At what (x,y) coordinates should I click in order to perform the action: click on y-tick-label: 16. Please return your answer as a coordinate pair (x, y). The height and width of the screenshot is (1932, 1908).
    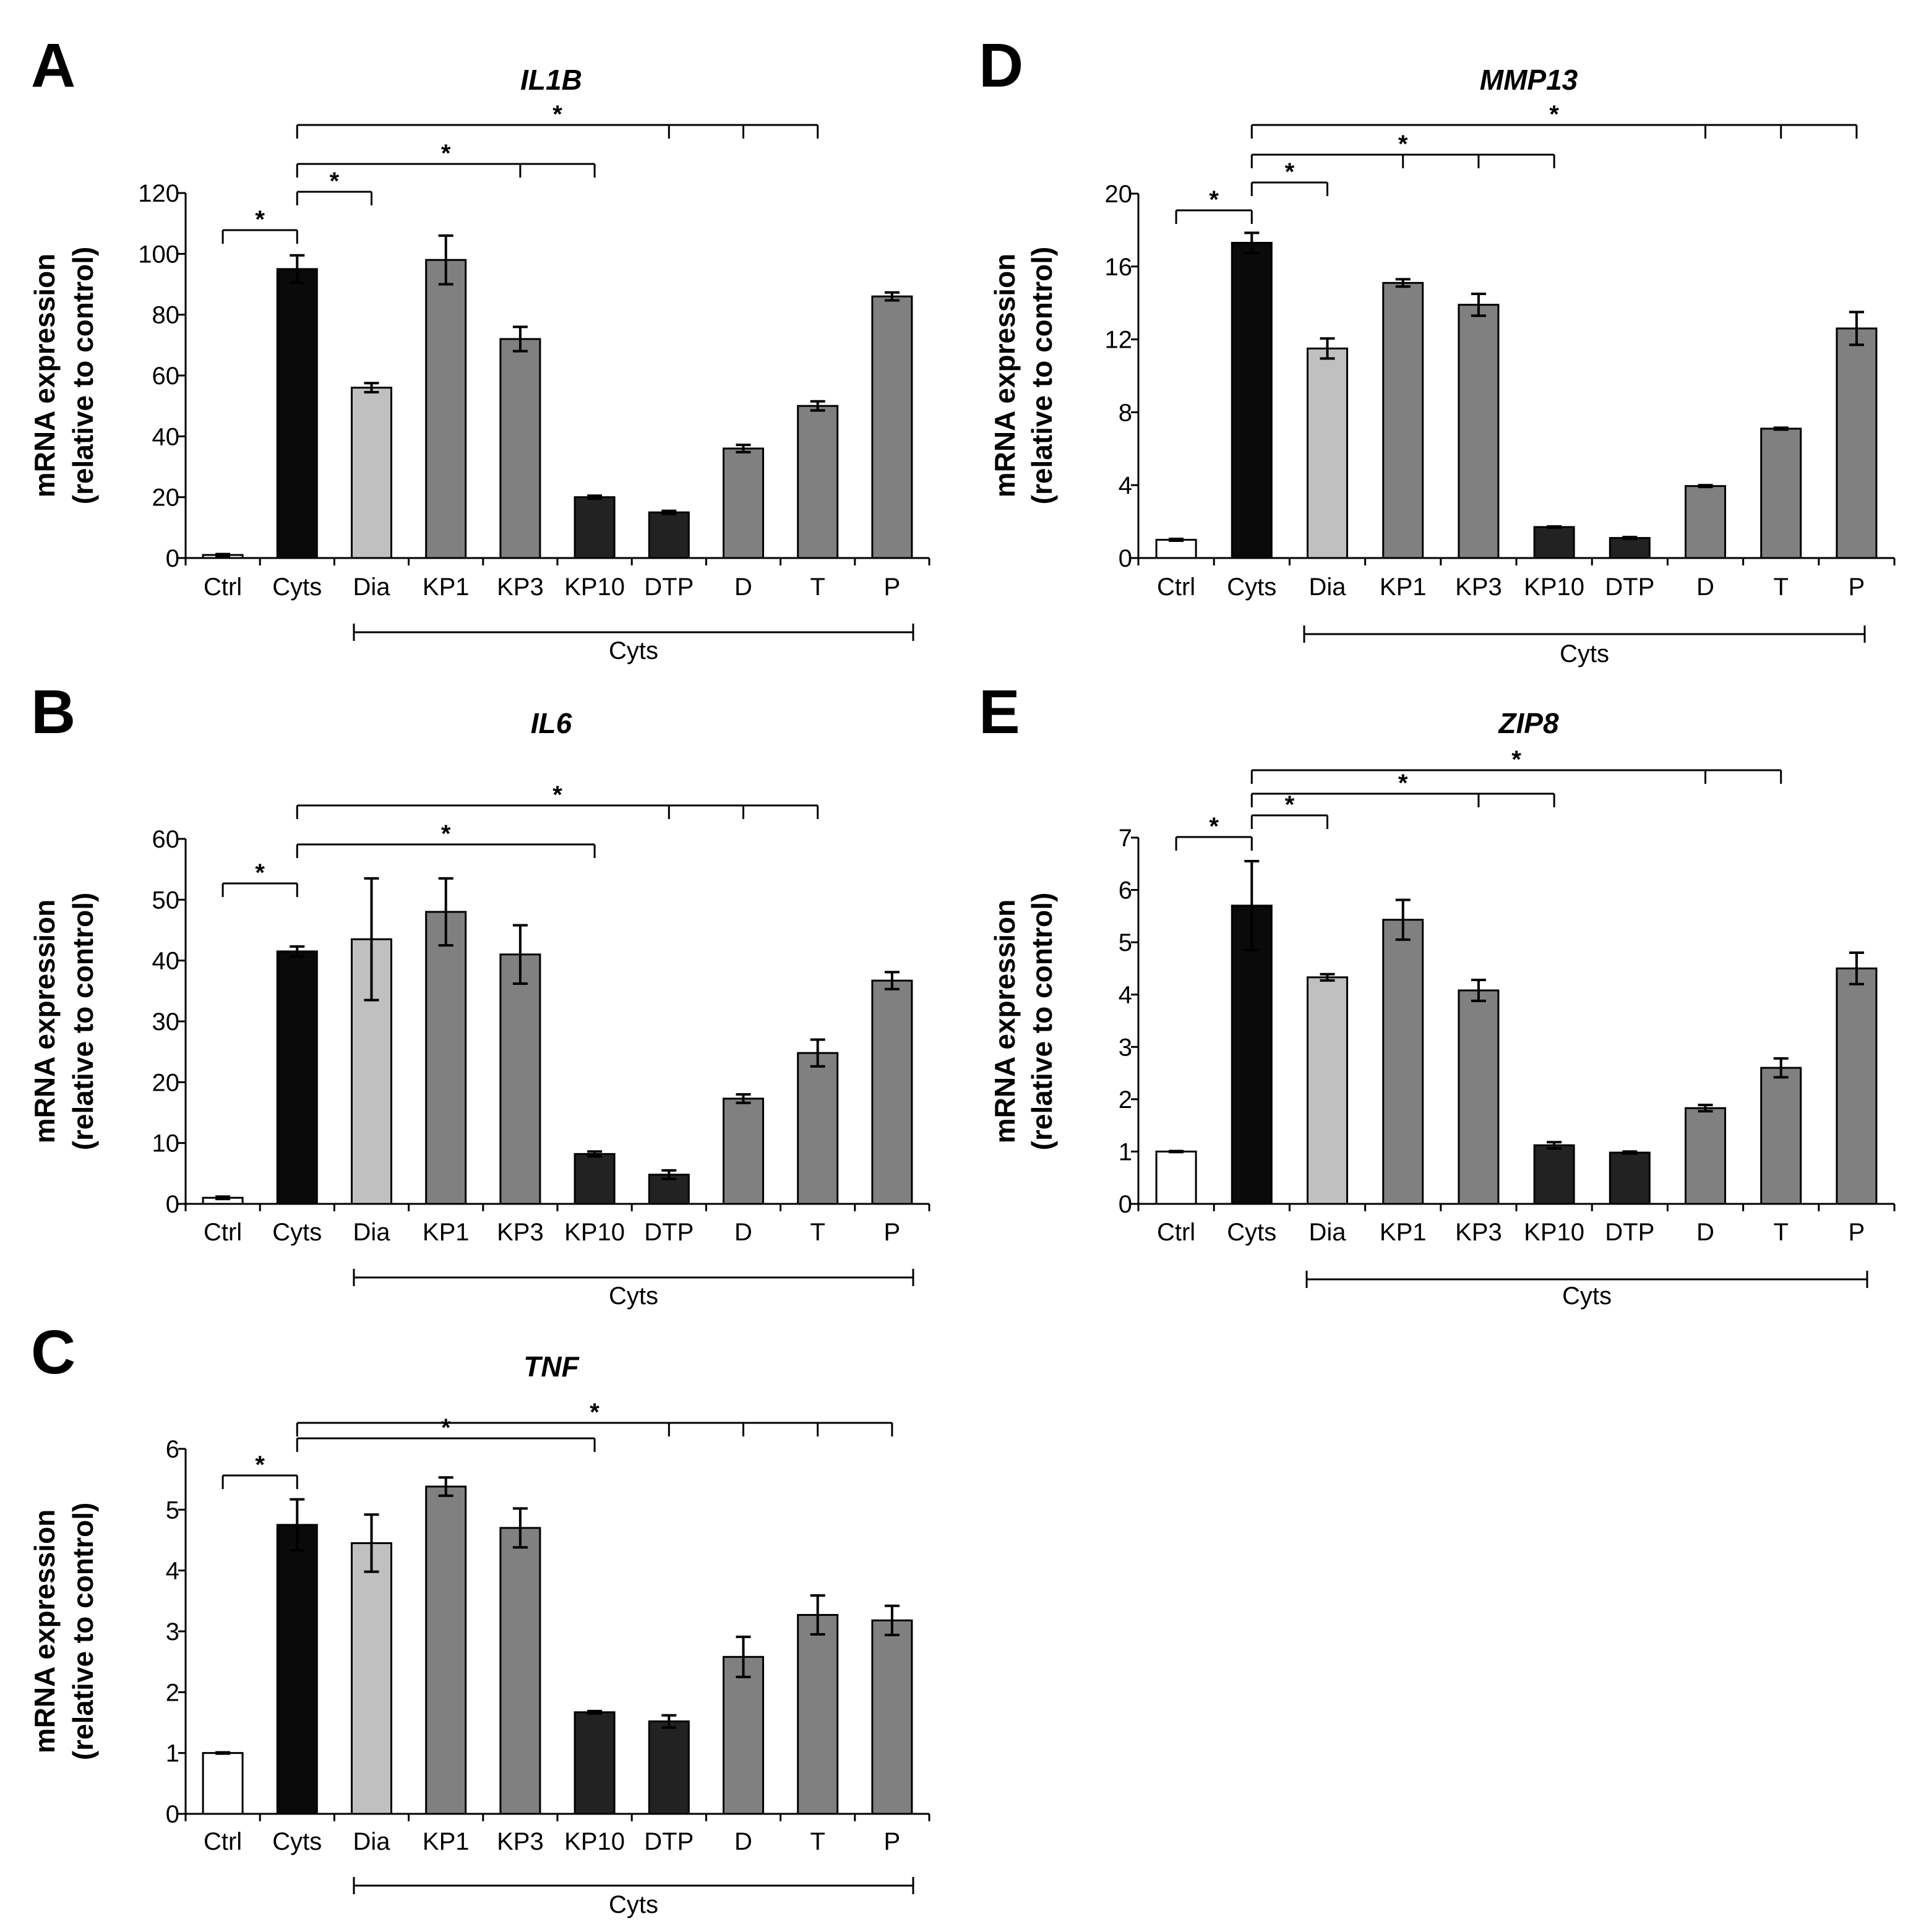
    Looking at the image, I should click on (1119, 267).